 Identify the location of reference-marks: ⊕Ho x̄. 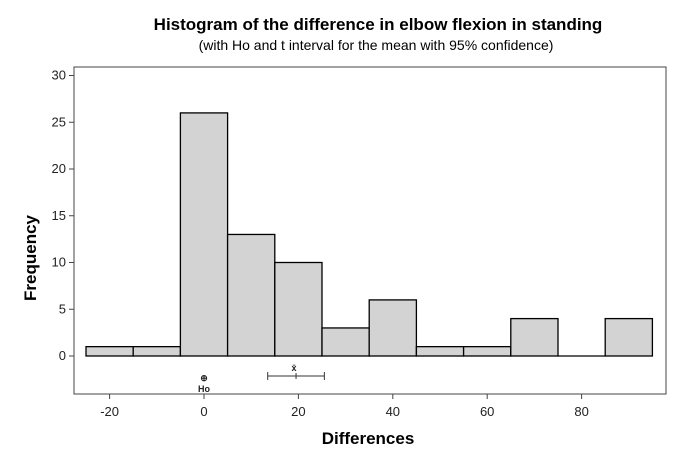
(261, 378).